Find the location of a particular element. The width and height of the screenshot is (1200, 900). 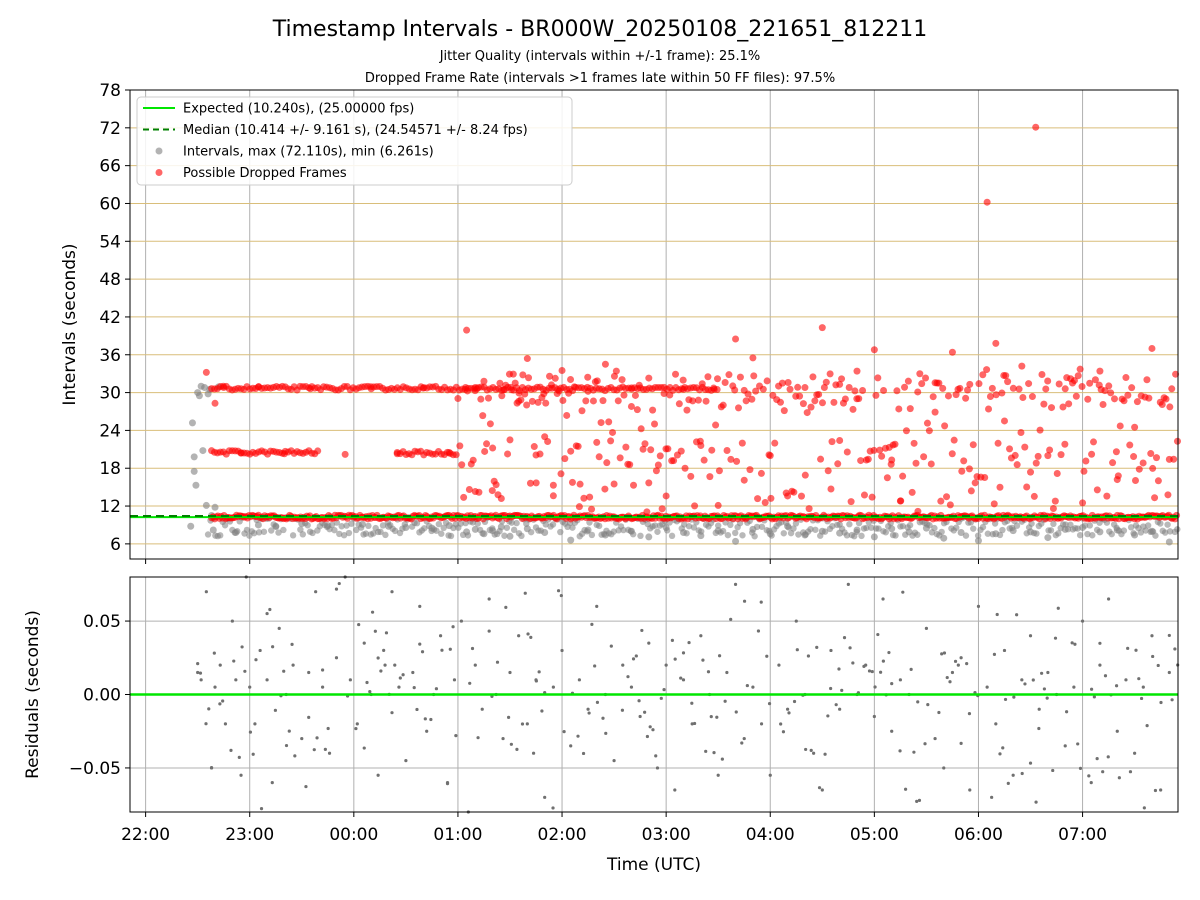

legend-label: Possible Dropped Frames is located at coordinates (265, 173).